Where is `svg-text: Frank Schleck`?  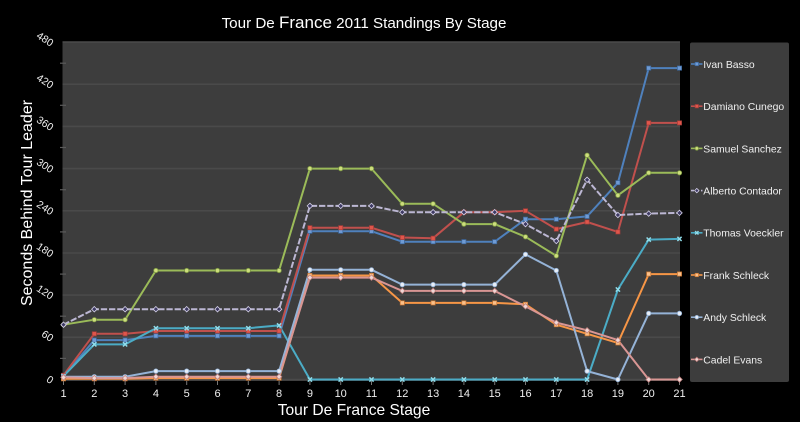
svg-text: Frank Schleck is located at coordinates (736, 276).